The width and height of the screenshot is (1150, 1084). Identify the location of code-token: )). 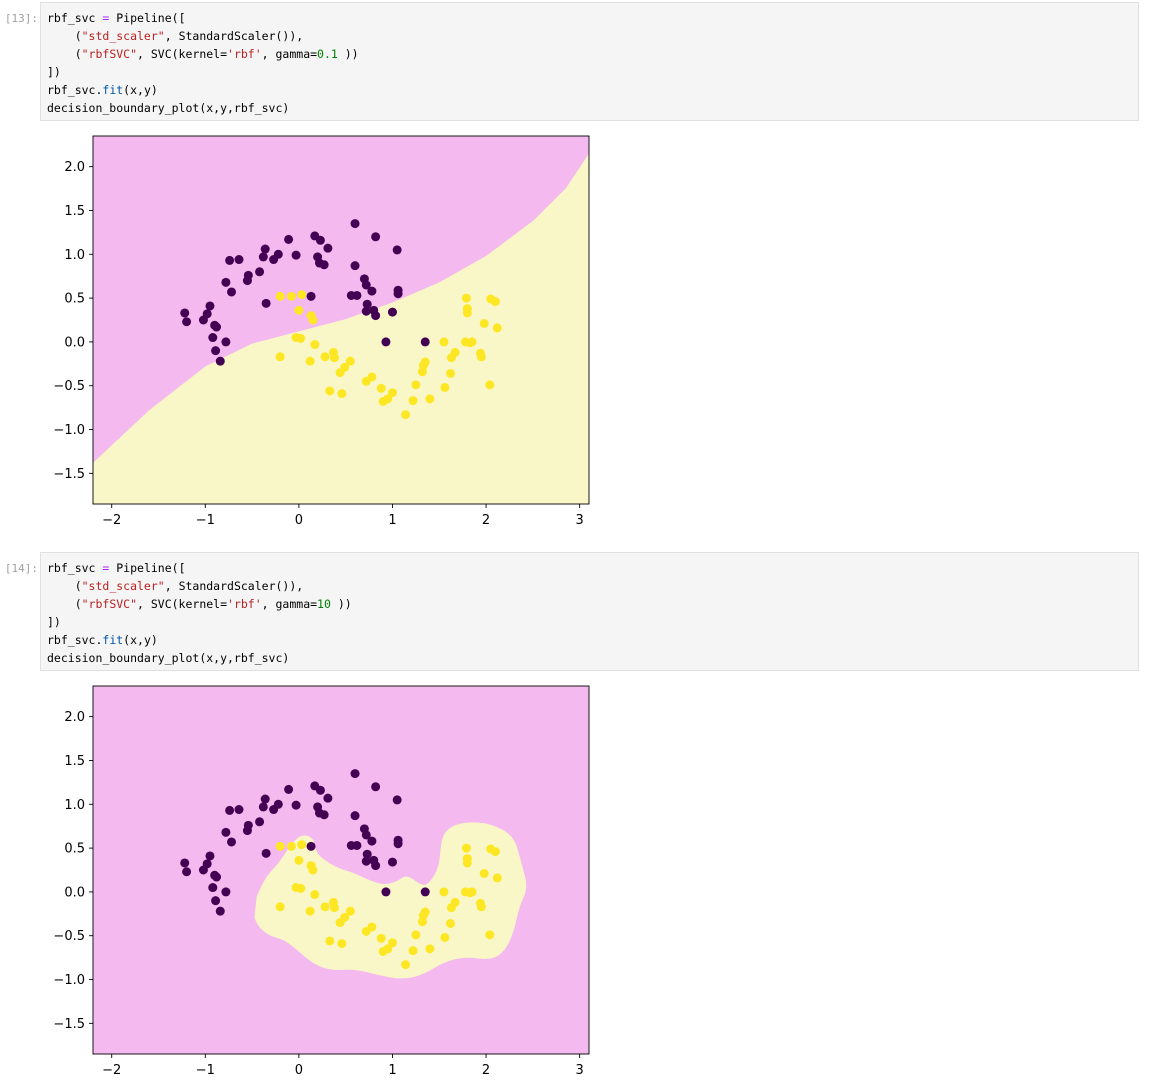
(341, 604).